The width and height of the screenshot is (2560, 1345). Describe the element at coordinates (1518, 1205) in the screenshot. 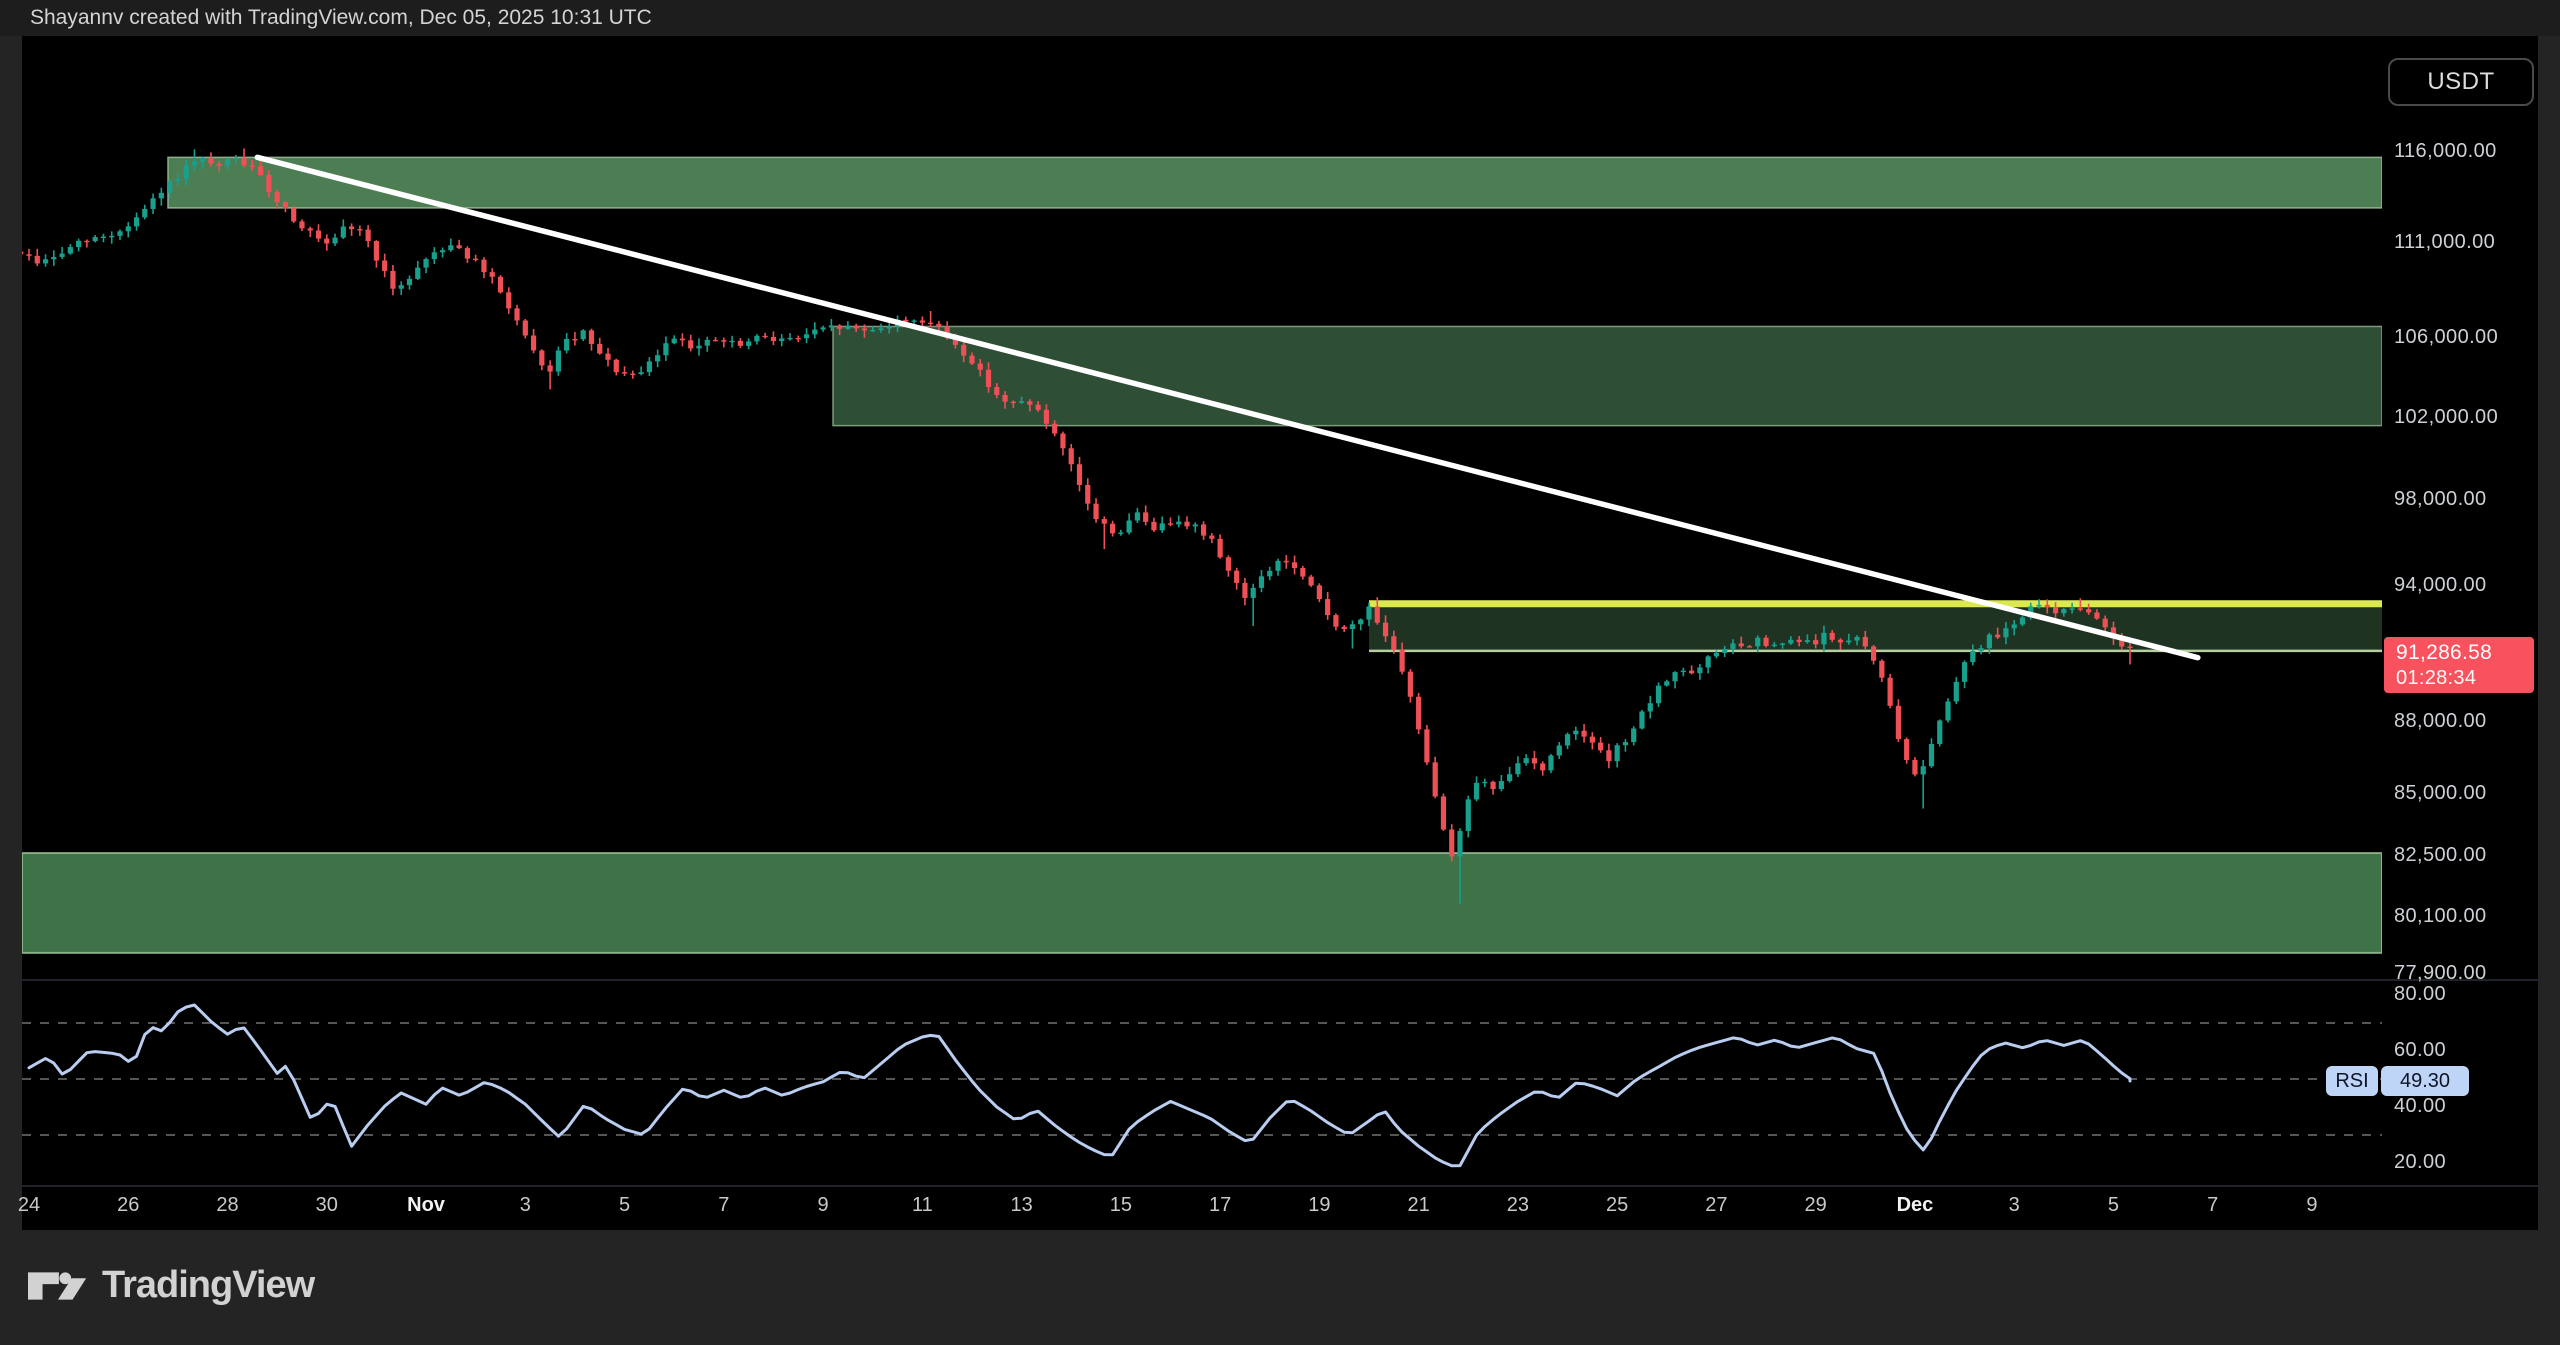

I see `time-tick-label: 23` at that location.